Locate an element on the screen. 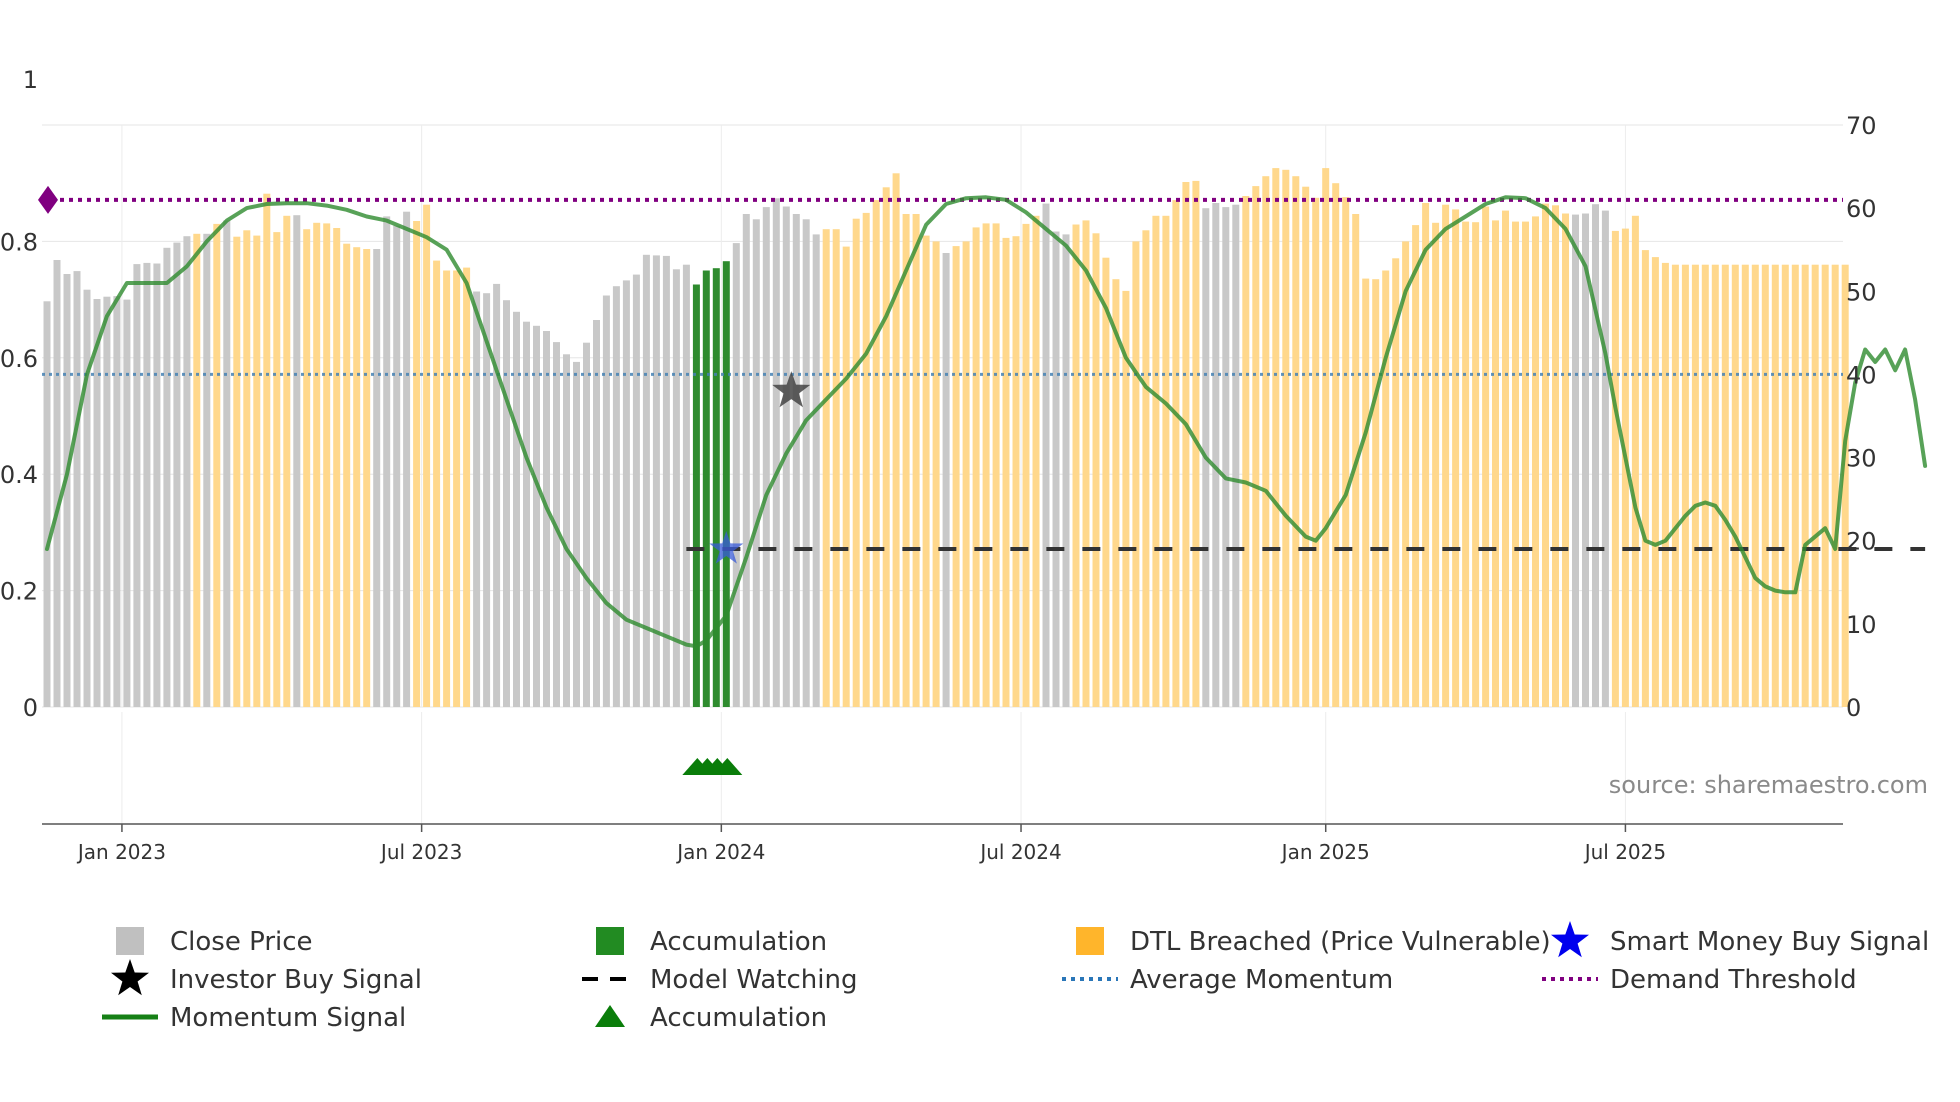  left-axis-label: 0.2 is located at coordinates (19, 592).